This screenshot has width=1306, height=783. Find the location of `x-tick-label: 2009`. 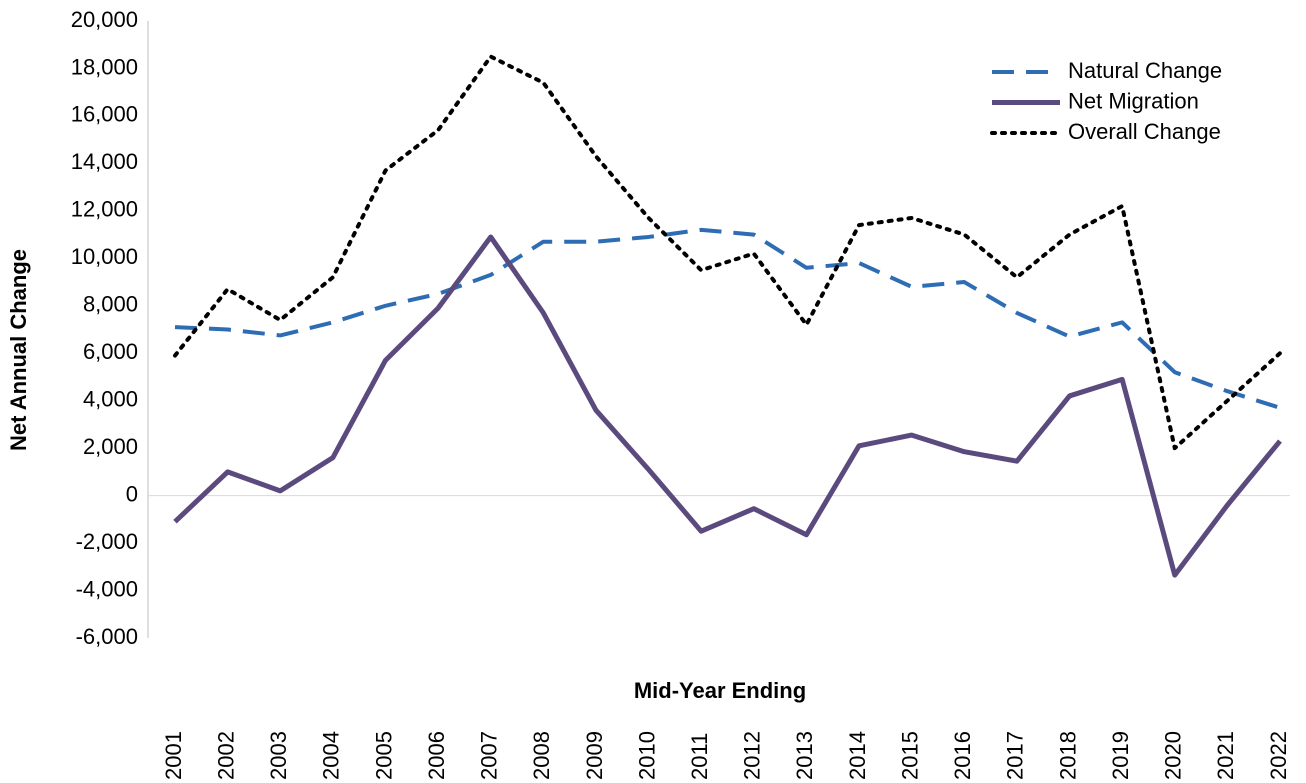

x-tick-label: 2009 is located at coordinates (594, 755).